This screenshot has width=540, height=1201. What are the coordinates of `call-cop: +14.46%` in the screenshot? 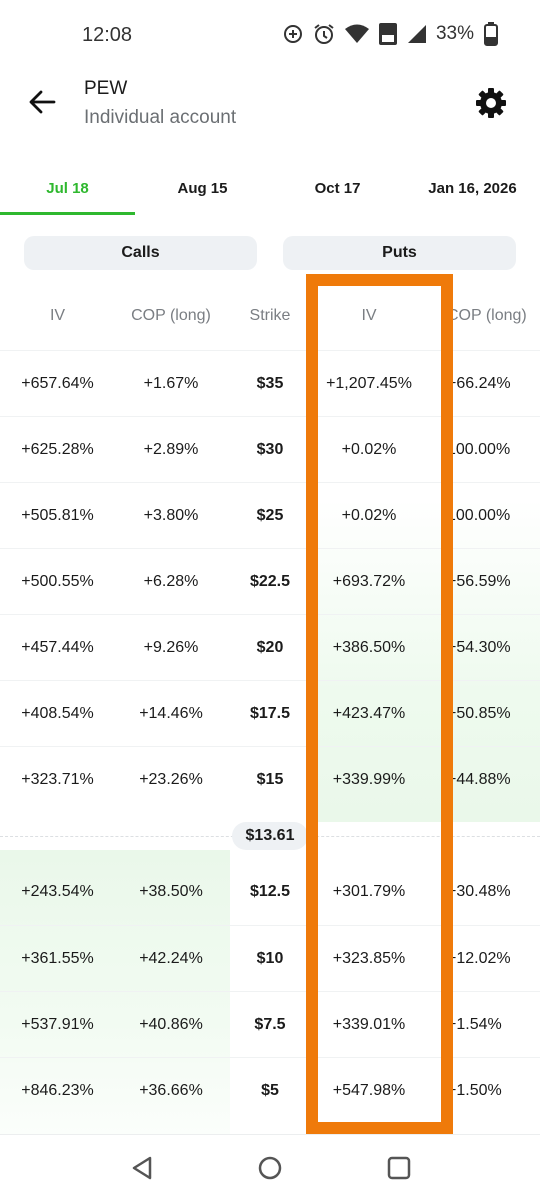 It's located at (171, 713).